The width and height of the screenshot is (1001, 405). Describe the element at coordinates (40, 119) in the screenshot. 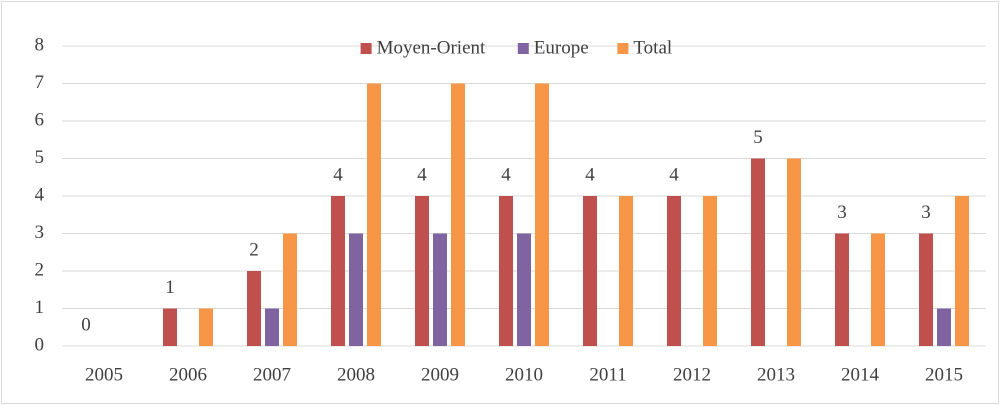

I see `y-tick-label: 6` at that location.